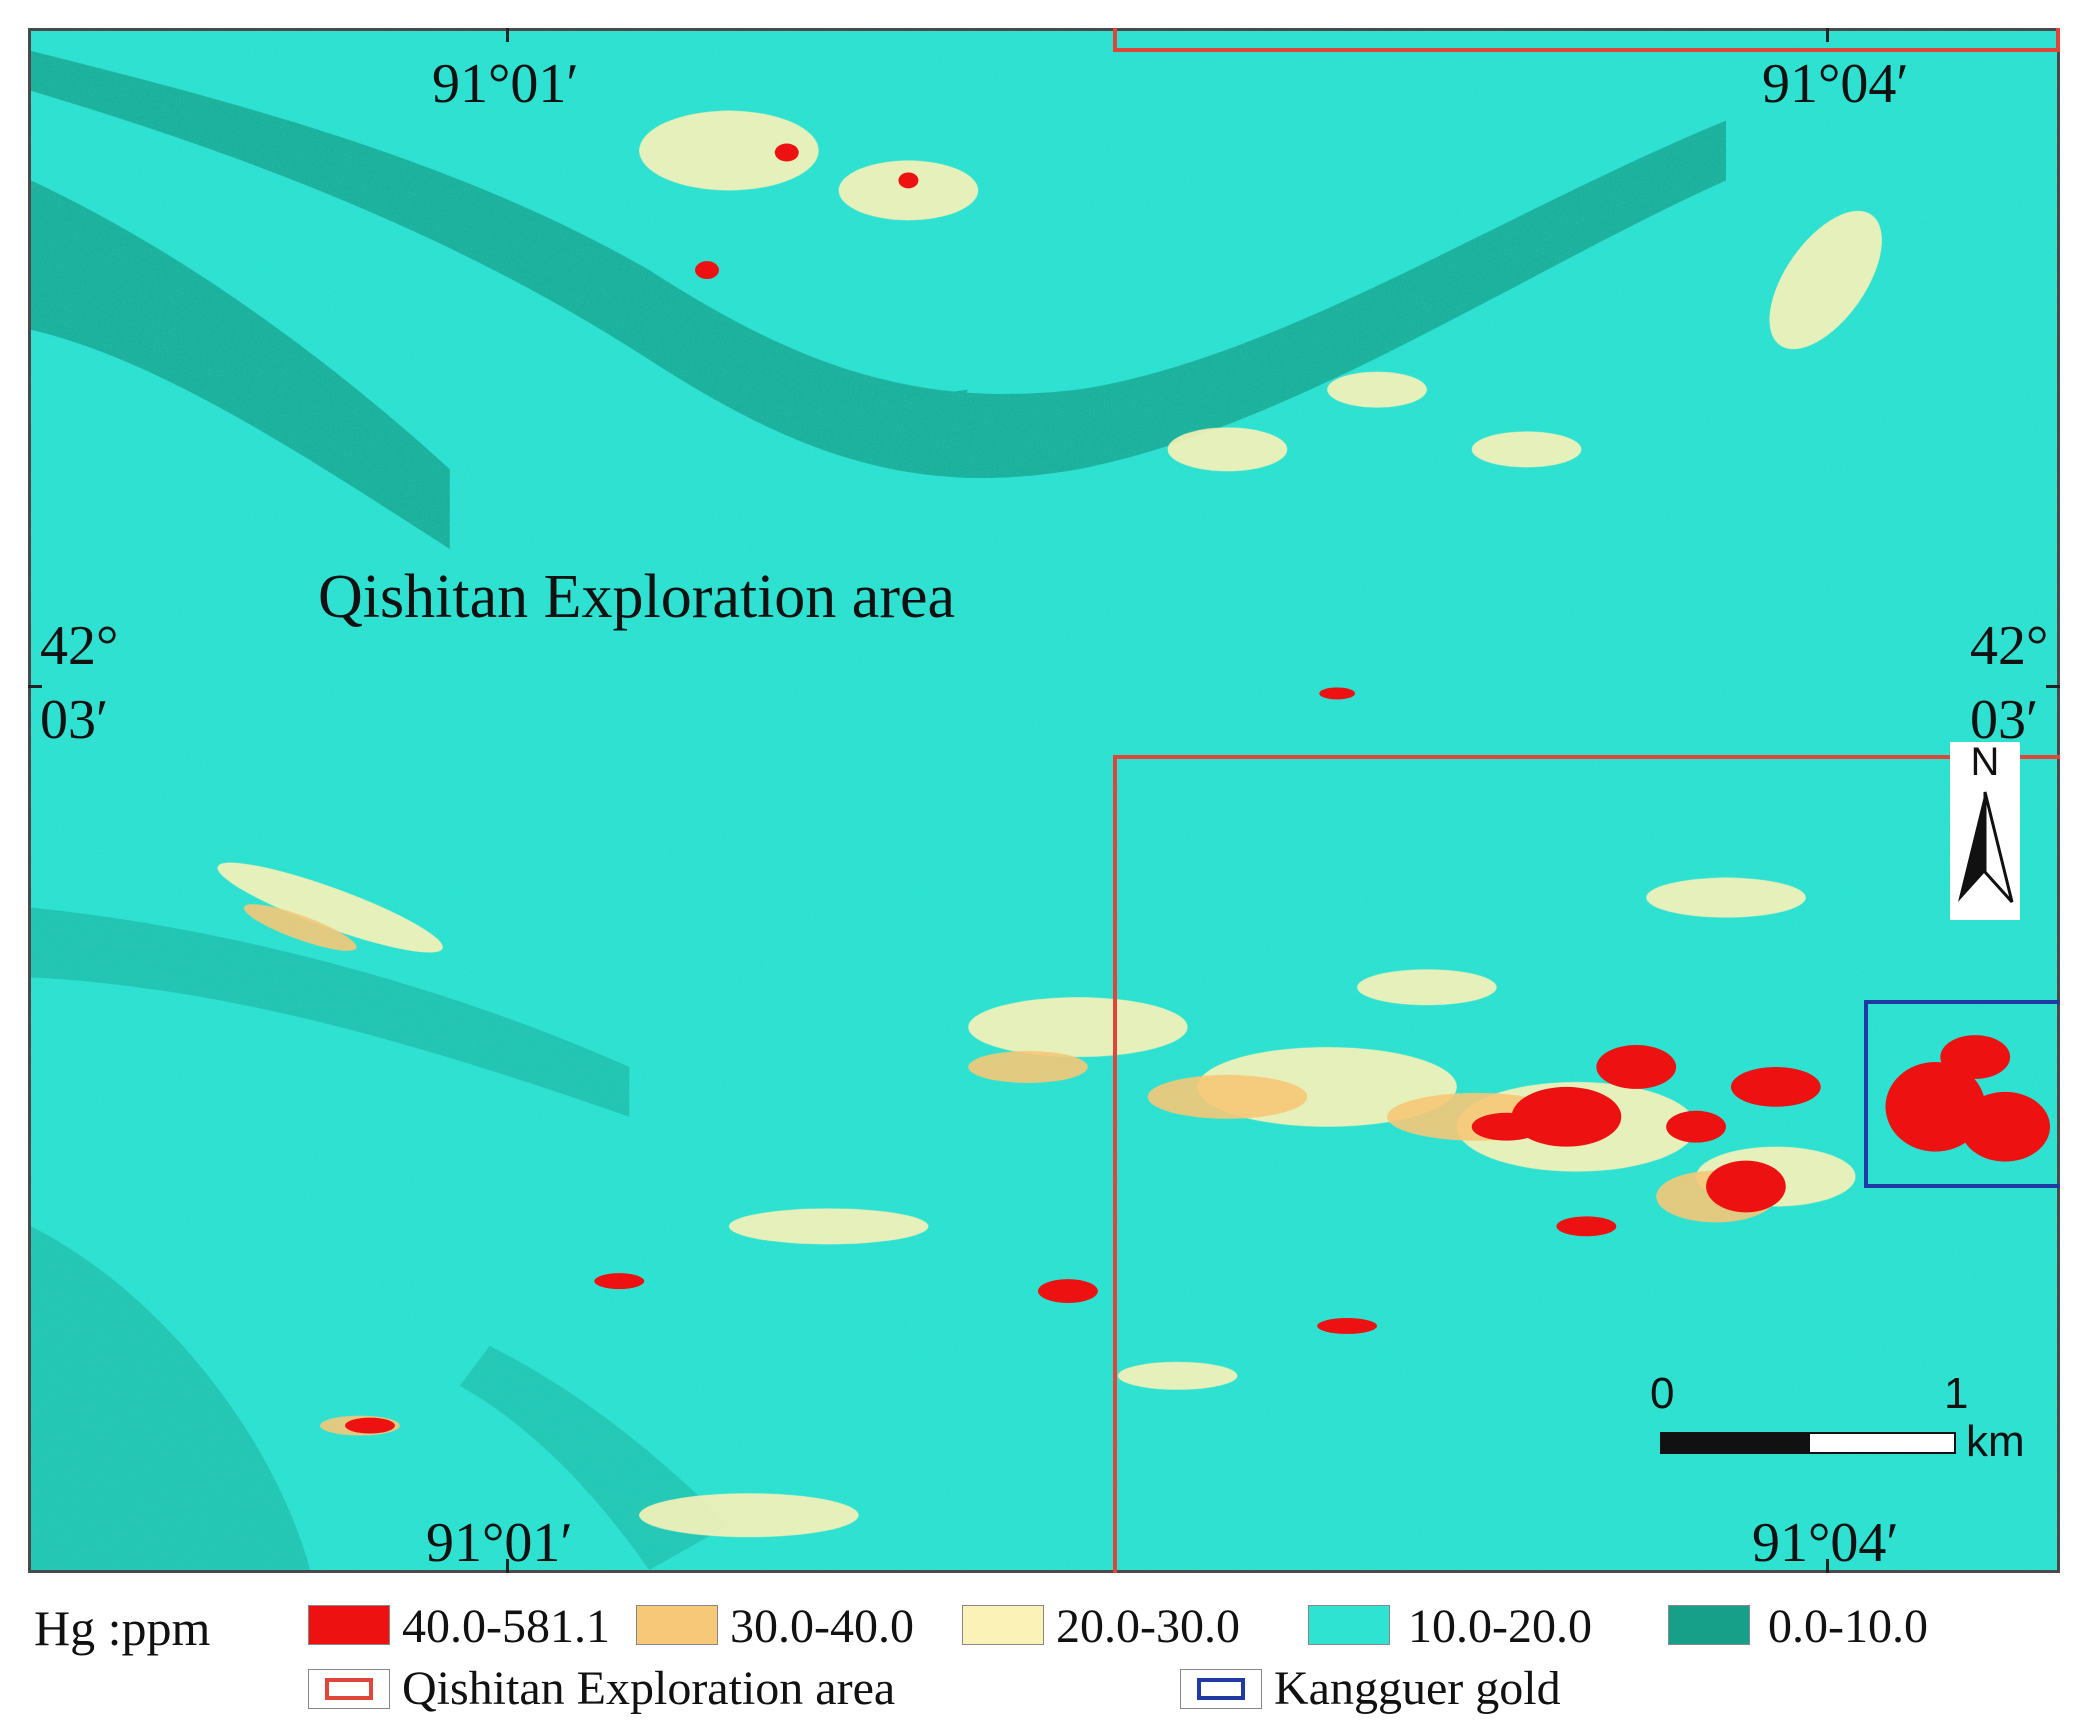  I want to click on tick-top-right, so click(1827, 35).